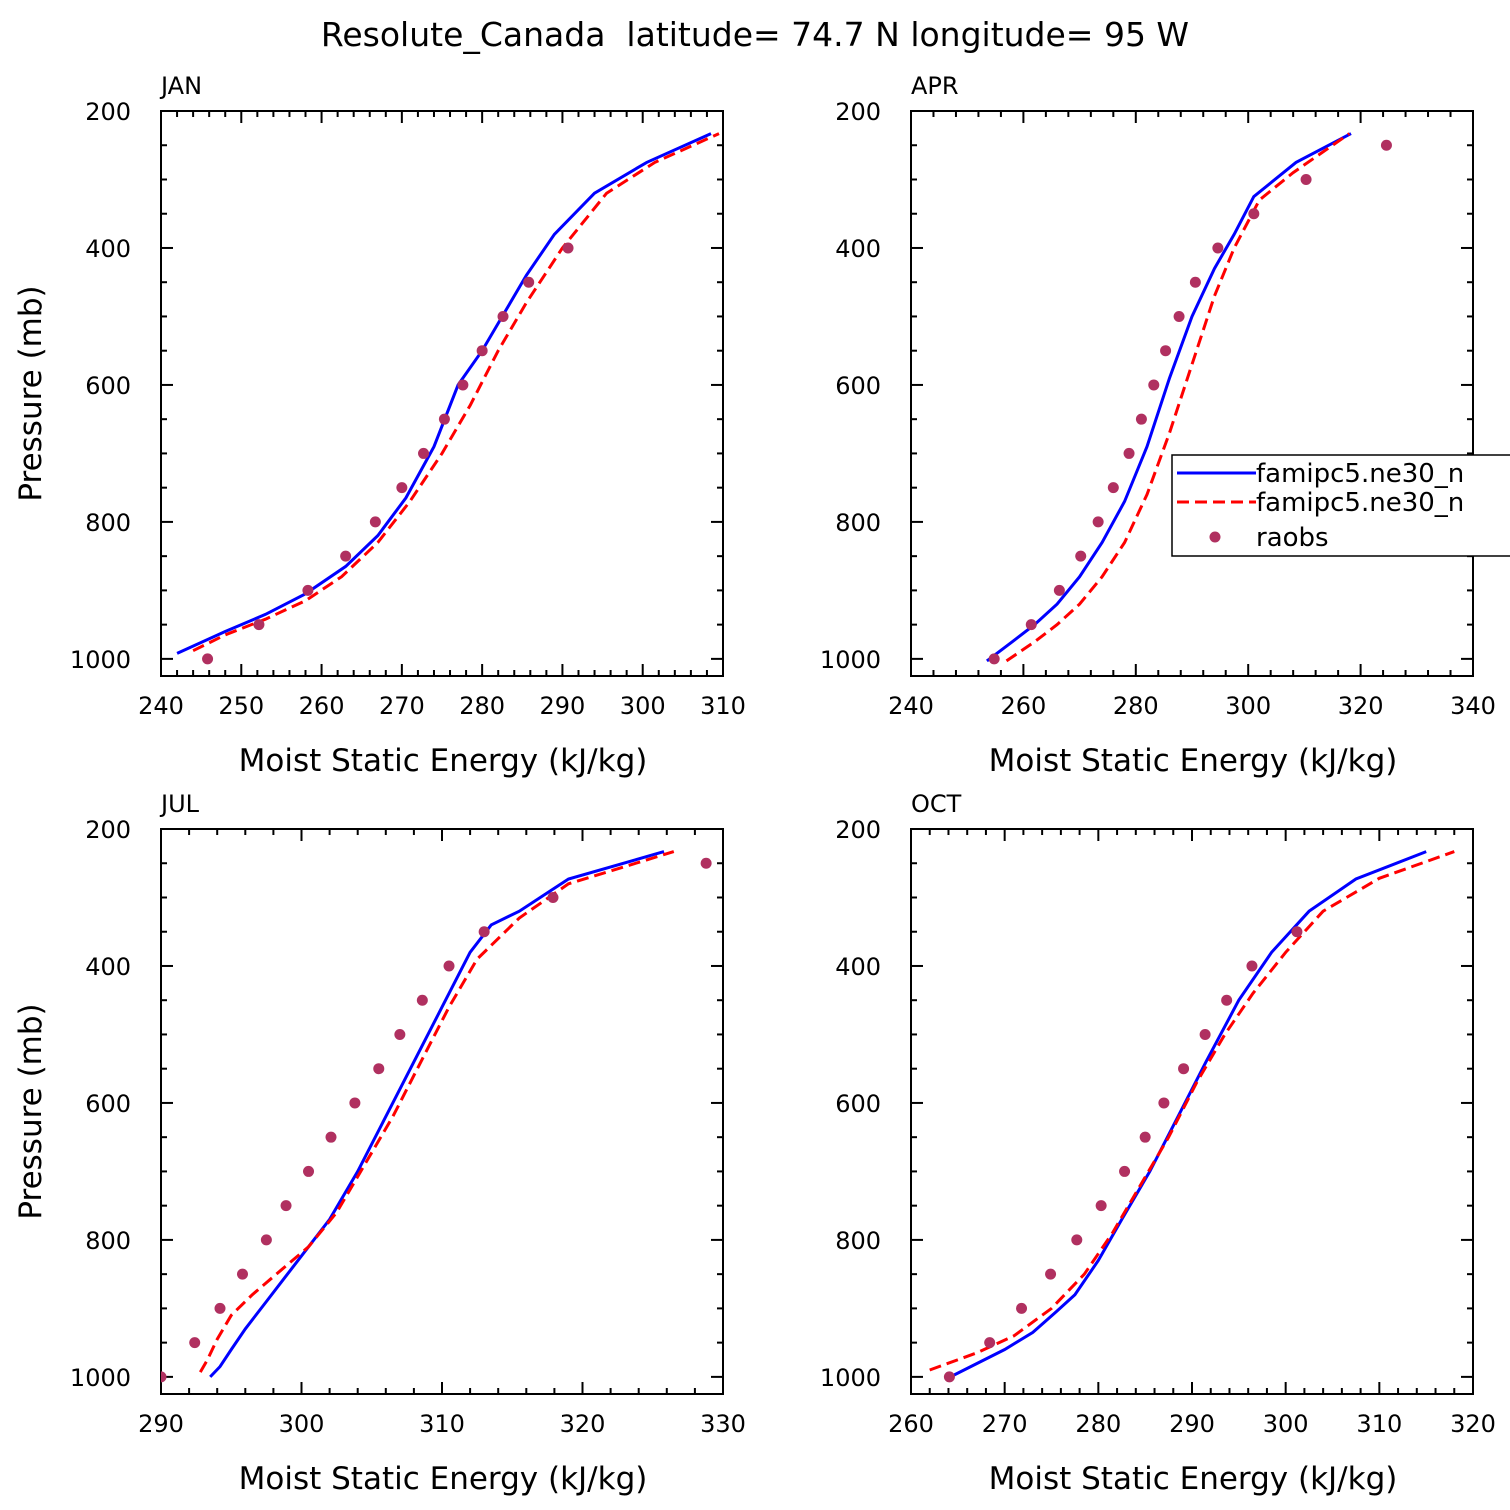 The height and width of the screenshot is (1510, 1510). What do you see at coordinates (322, 706) in the screenshot?
I see `x-tick-label: 260` at bounding box center [322, 706].